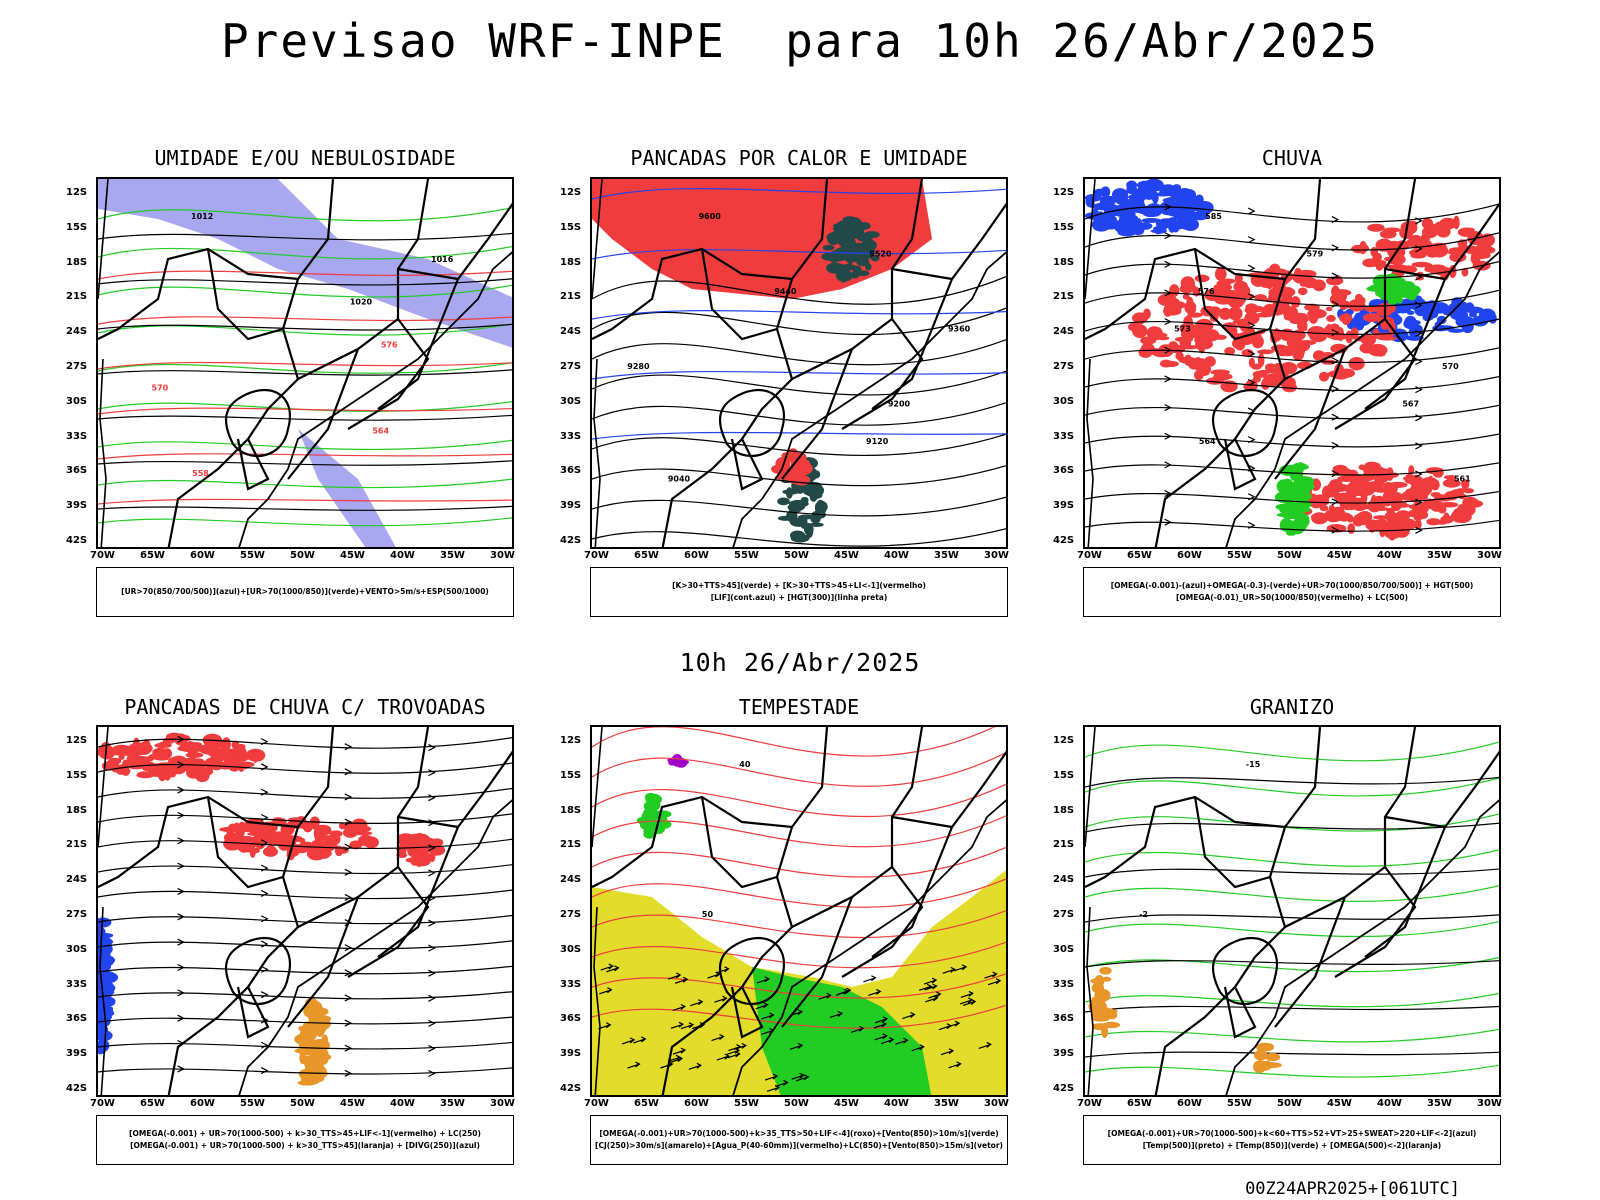  Describe the element at coordinates (1322, 348) in the screenshot. I see `contour-labels: 585 579 576 573 570 567 564 561` at that location.